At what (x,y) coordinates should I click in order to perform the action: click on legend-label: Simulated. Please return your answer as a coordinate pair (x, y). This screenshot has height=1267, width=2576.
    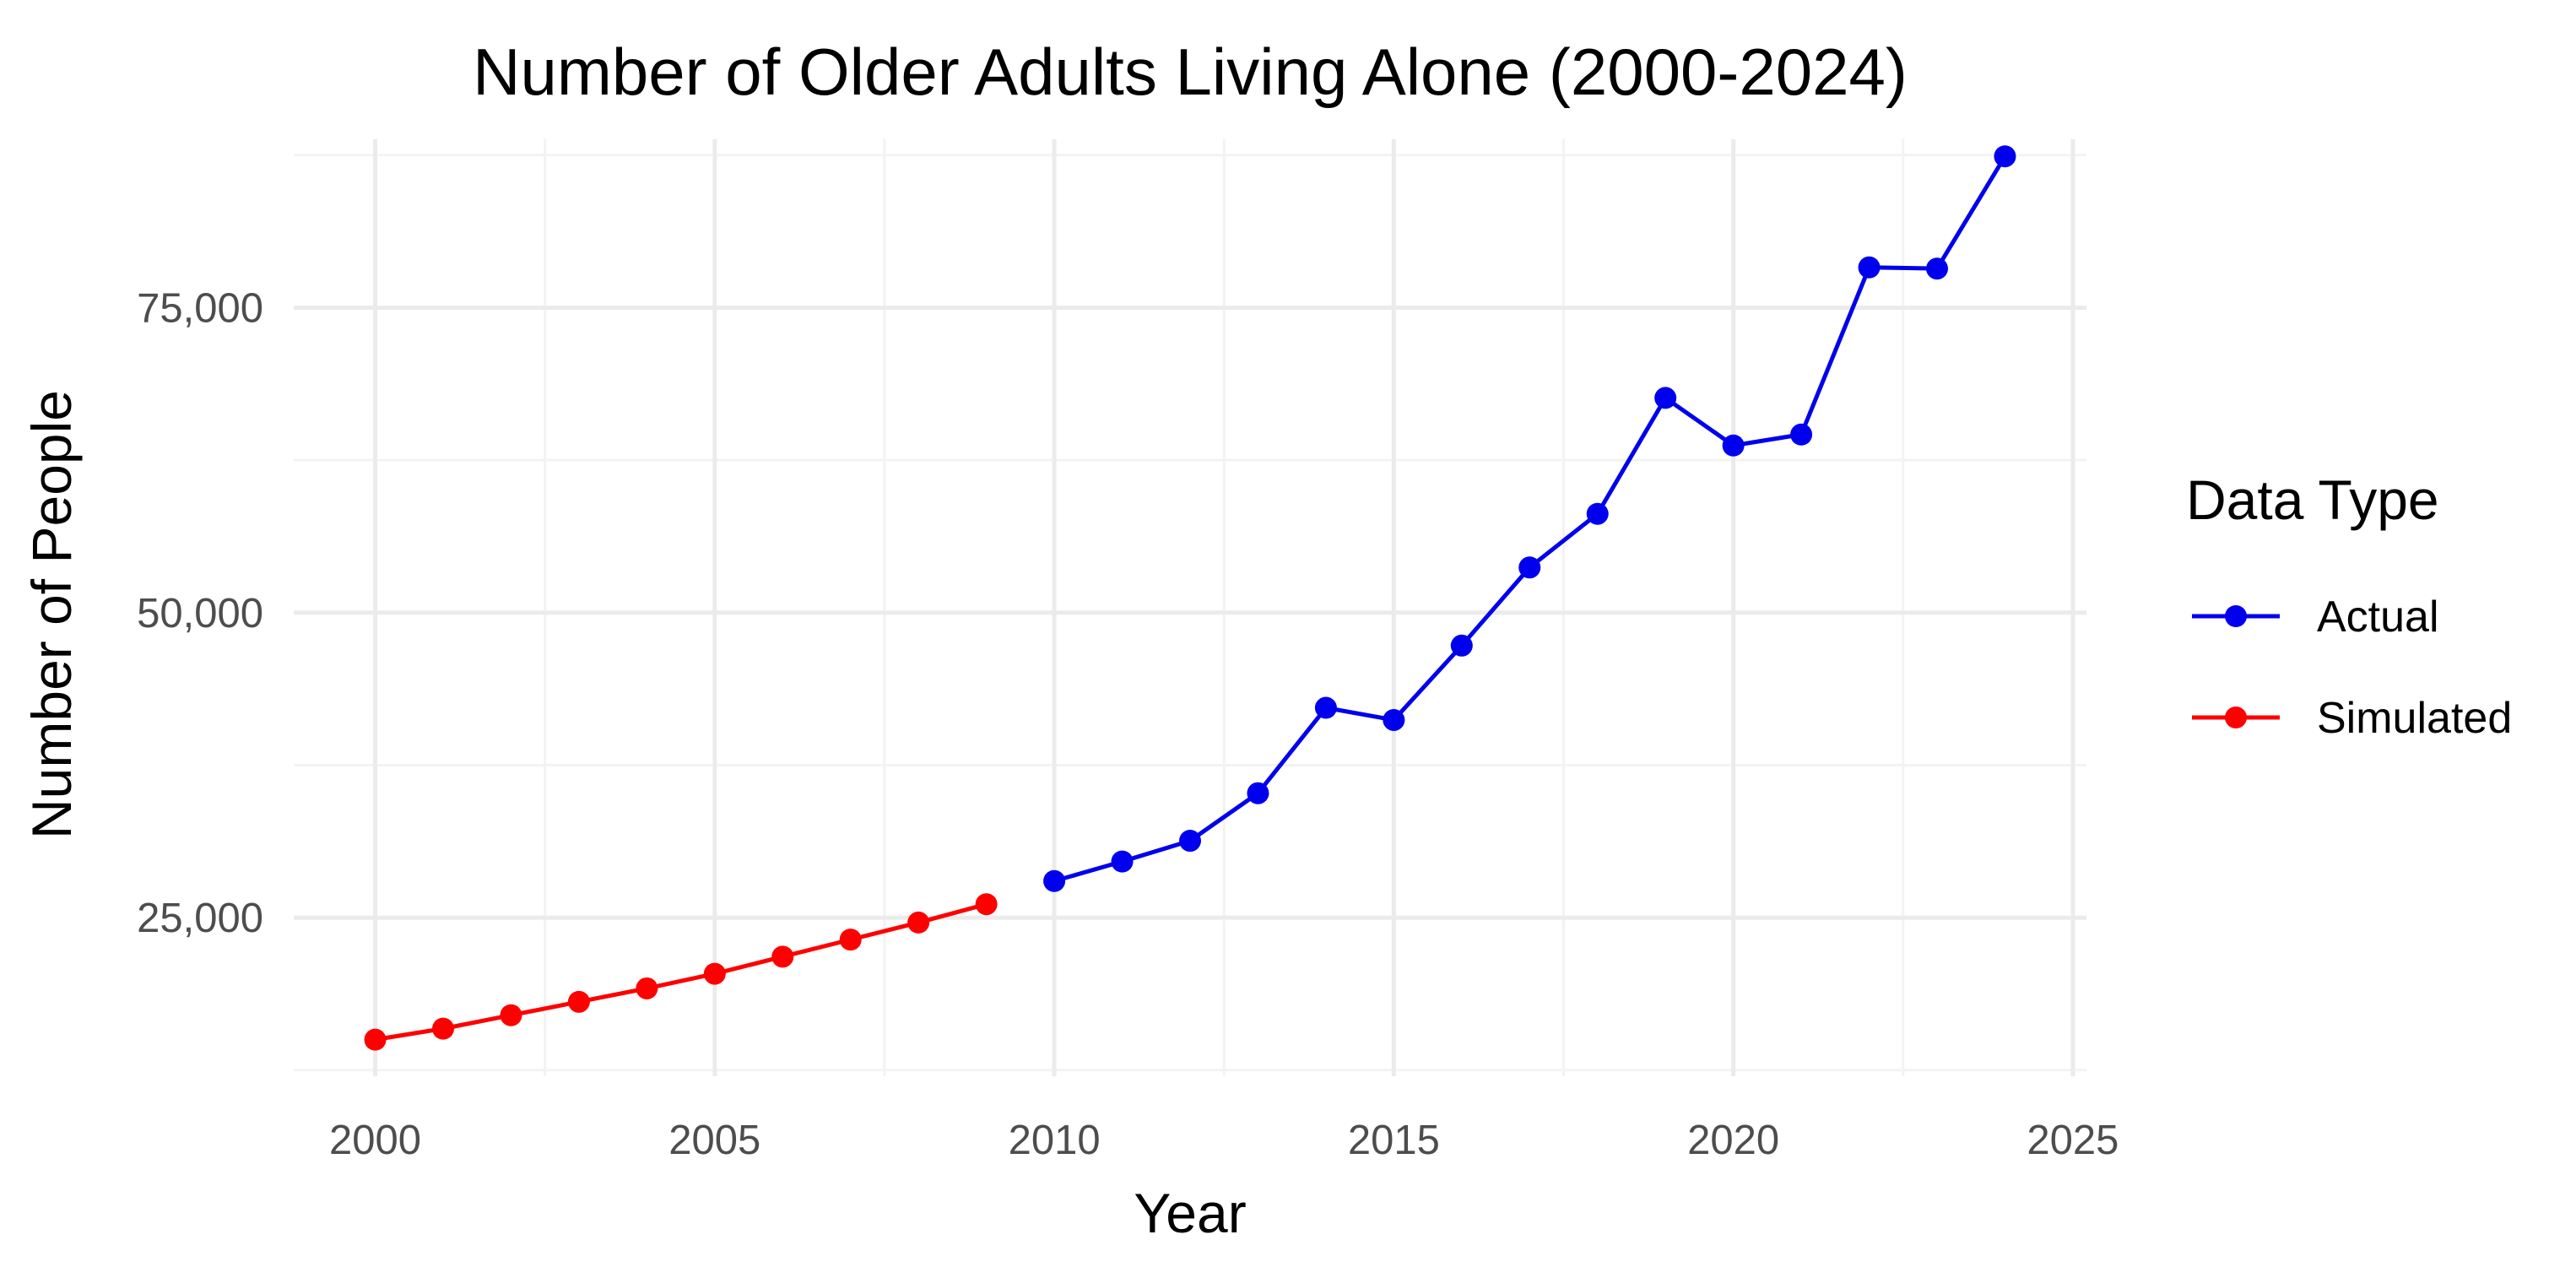
    Looking at the image, I should click on (2414, 718).